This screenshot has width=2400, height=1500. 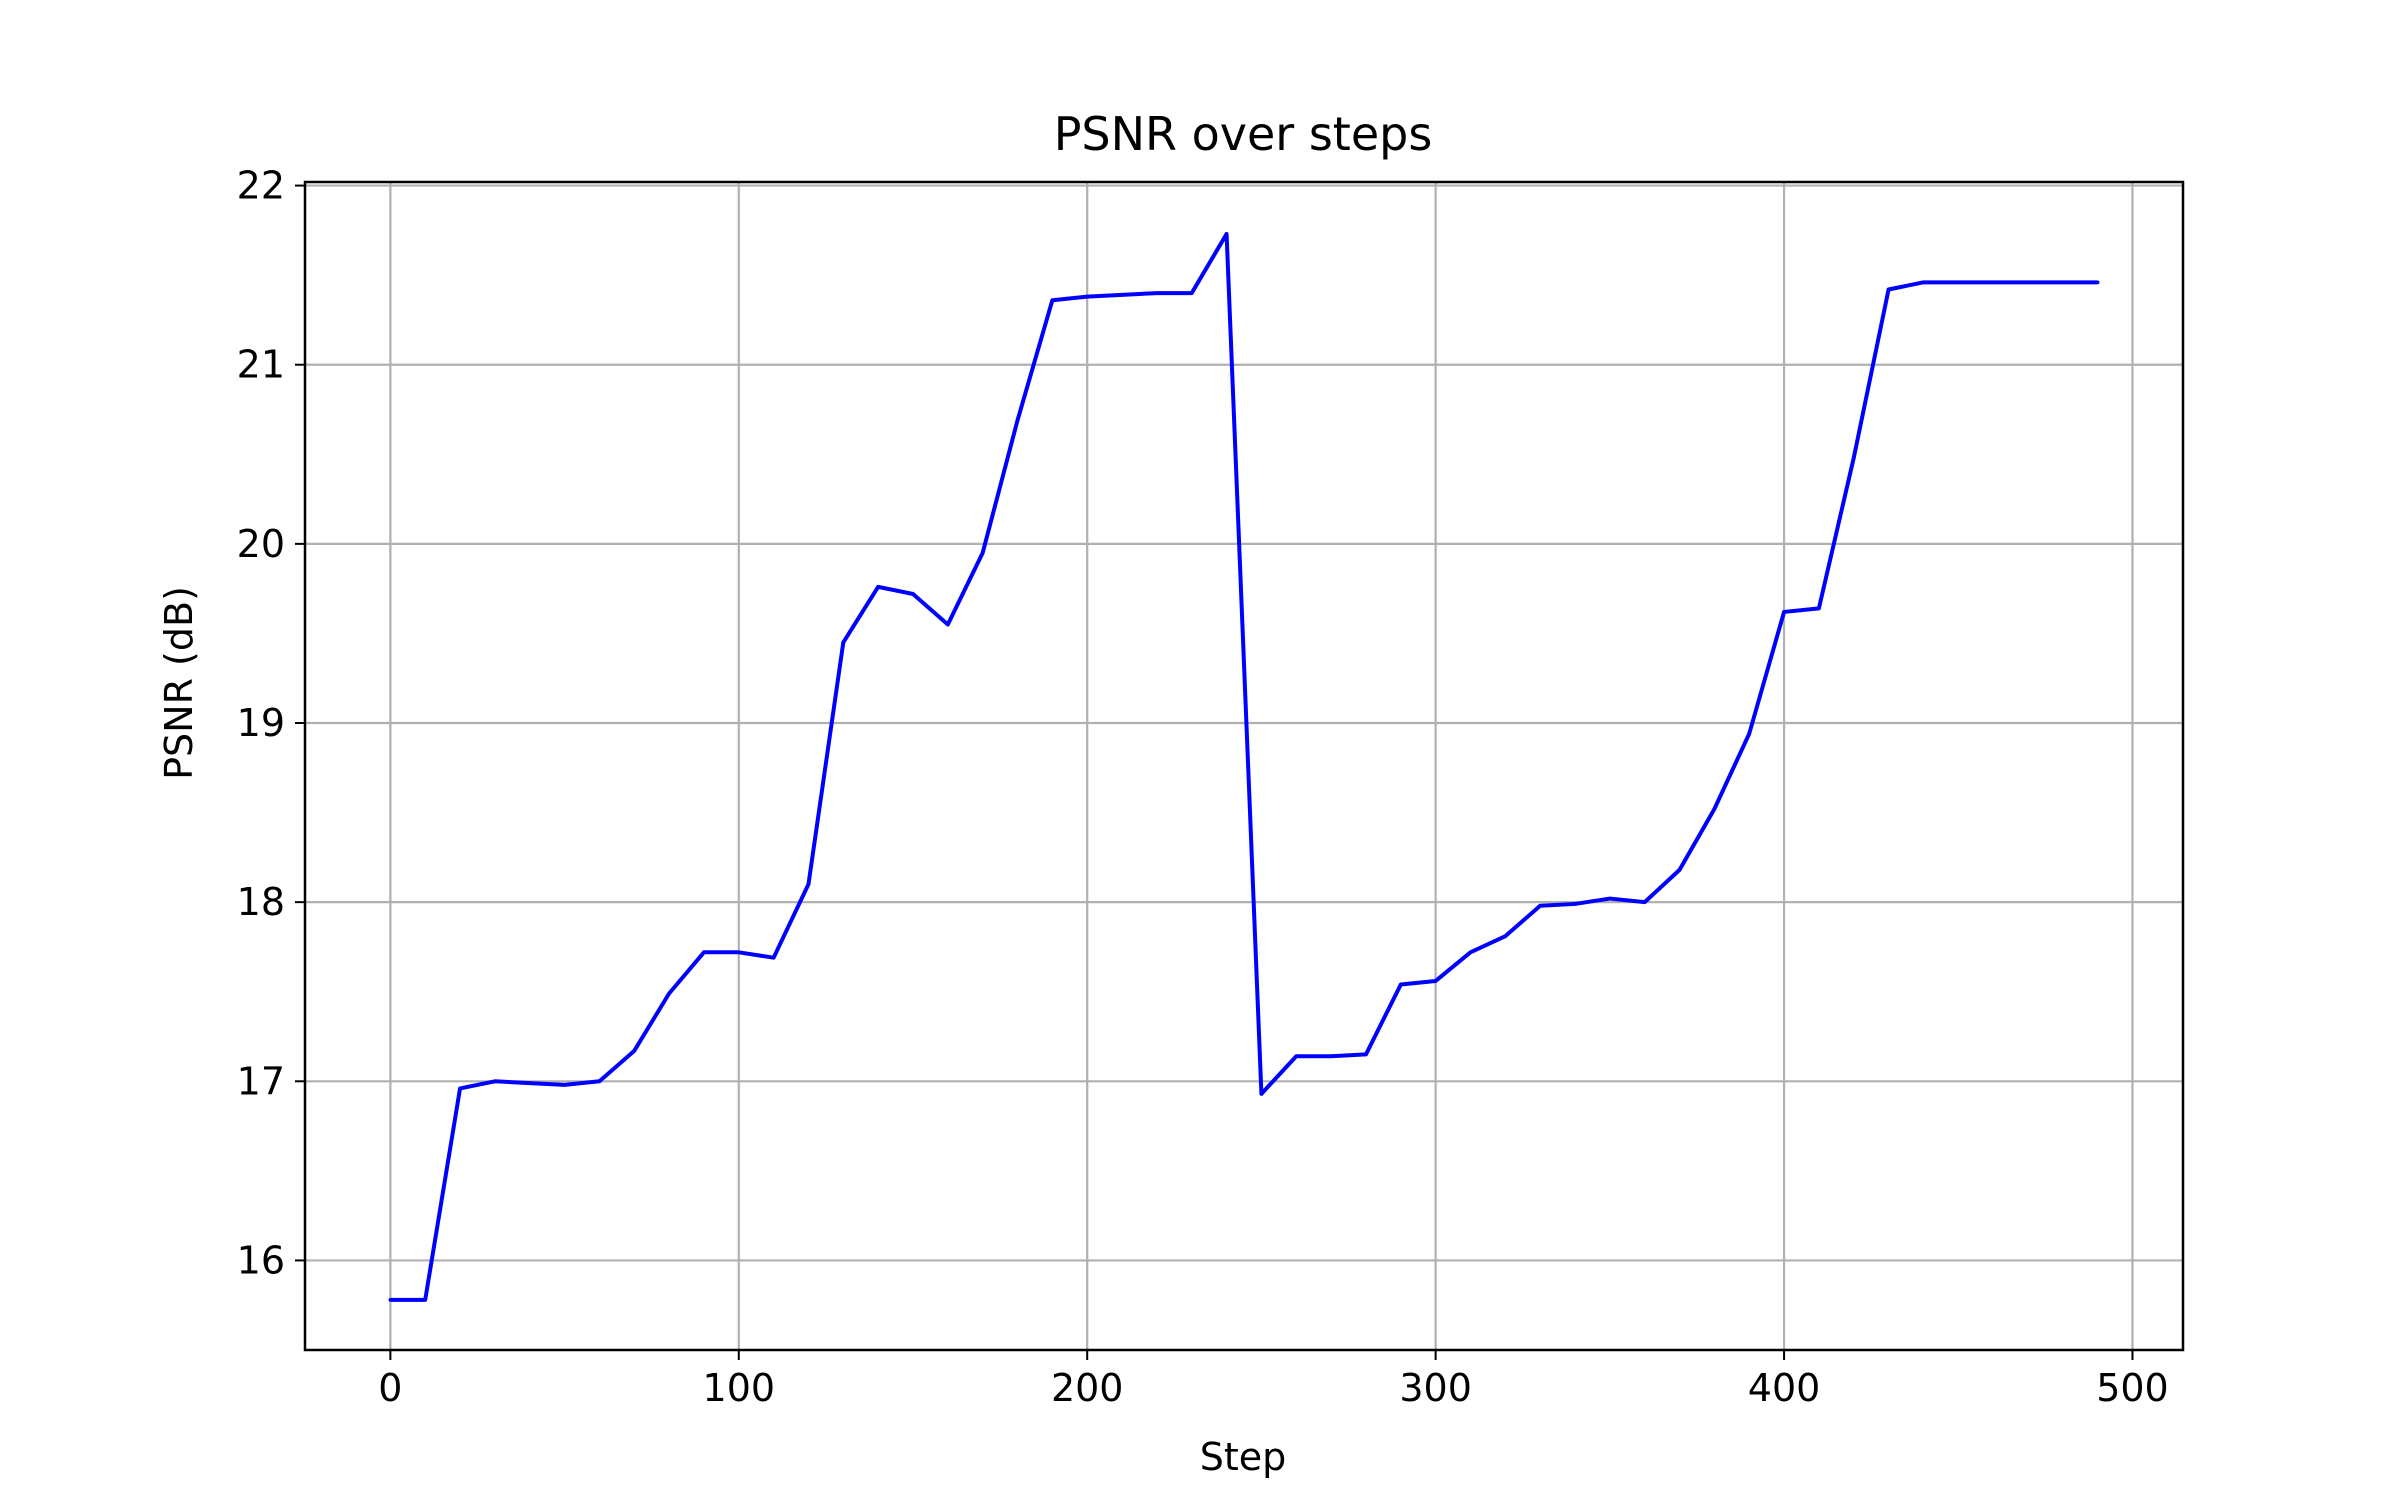 What do you see at coordinates (261, 902) in the screenshot?
I see `y-tick-label: 18` at bounding box center [261, 902].